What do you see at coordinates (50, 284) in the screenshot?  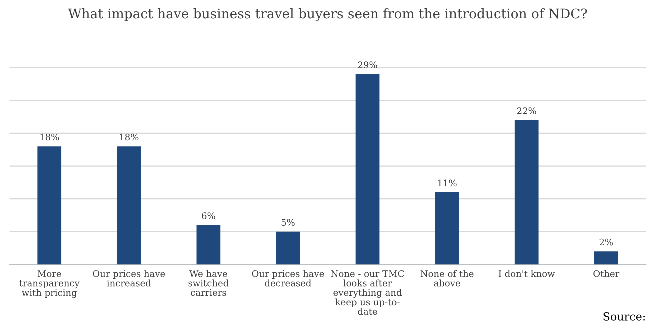 I see `x-tick-label: More transparency with pricing` at bounding box center [50, 284].